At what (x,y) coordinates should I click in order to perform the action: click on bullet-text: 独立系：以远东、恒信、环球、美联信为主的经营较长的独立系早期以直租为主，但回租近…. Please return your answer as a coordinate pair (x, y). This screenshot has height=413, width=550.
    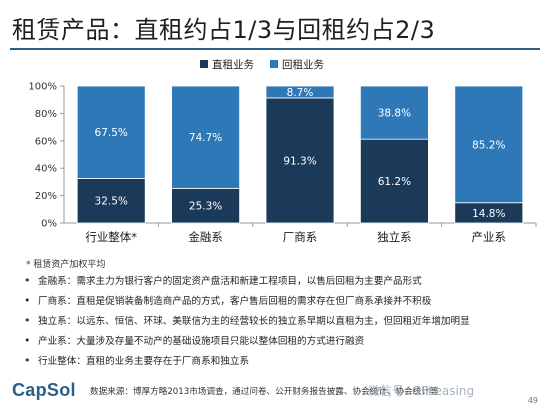
    Looking at the image, I should click on (254, 321).